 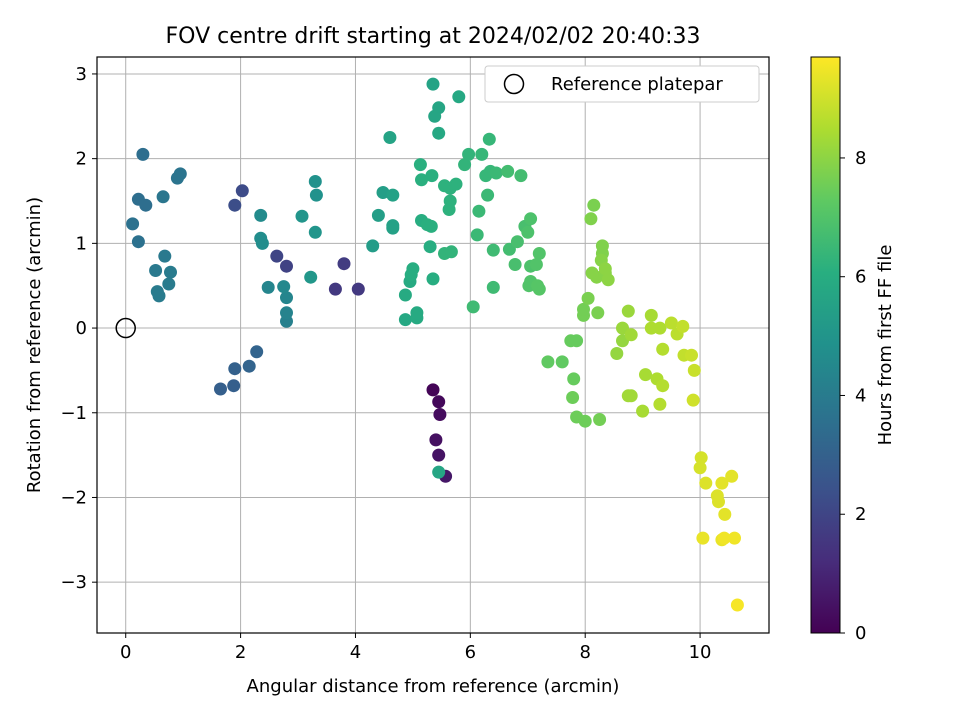 I want to click on colorbar-label: Hours from first FF file, so click(x=885, y=345).